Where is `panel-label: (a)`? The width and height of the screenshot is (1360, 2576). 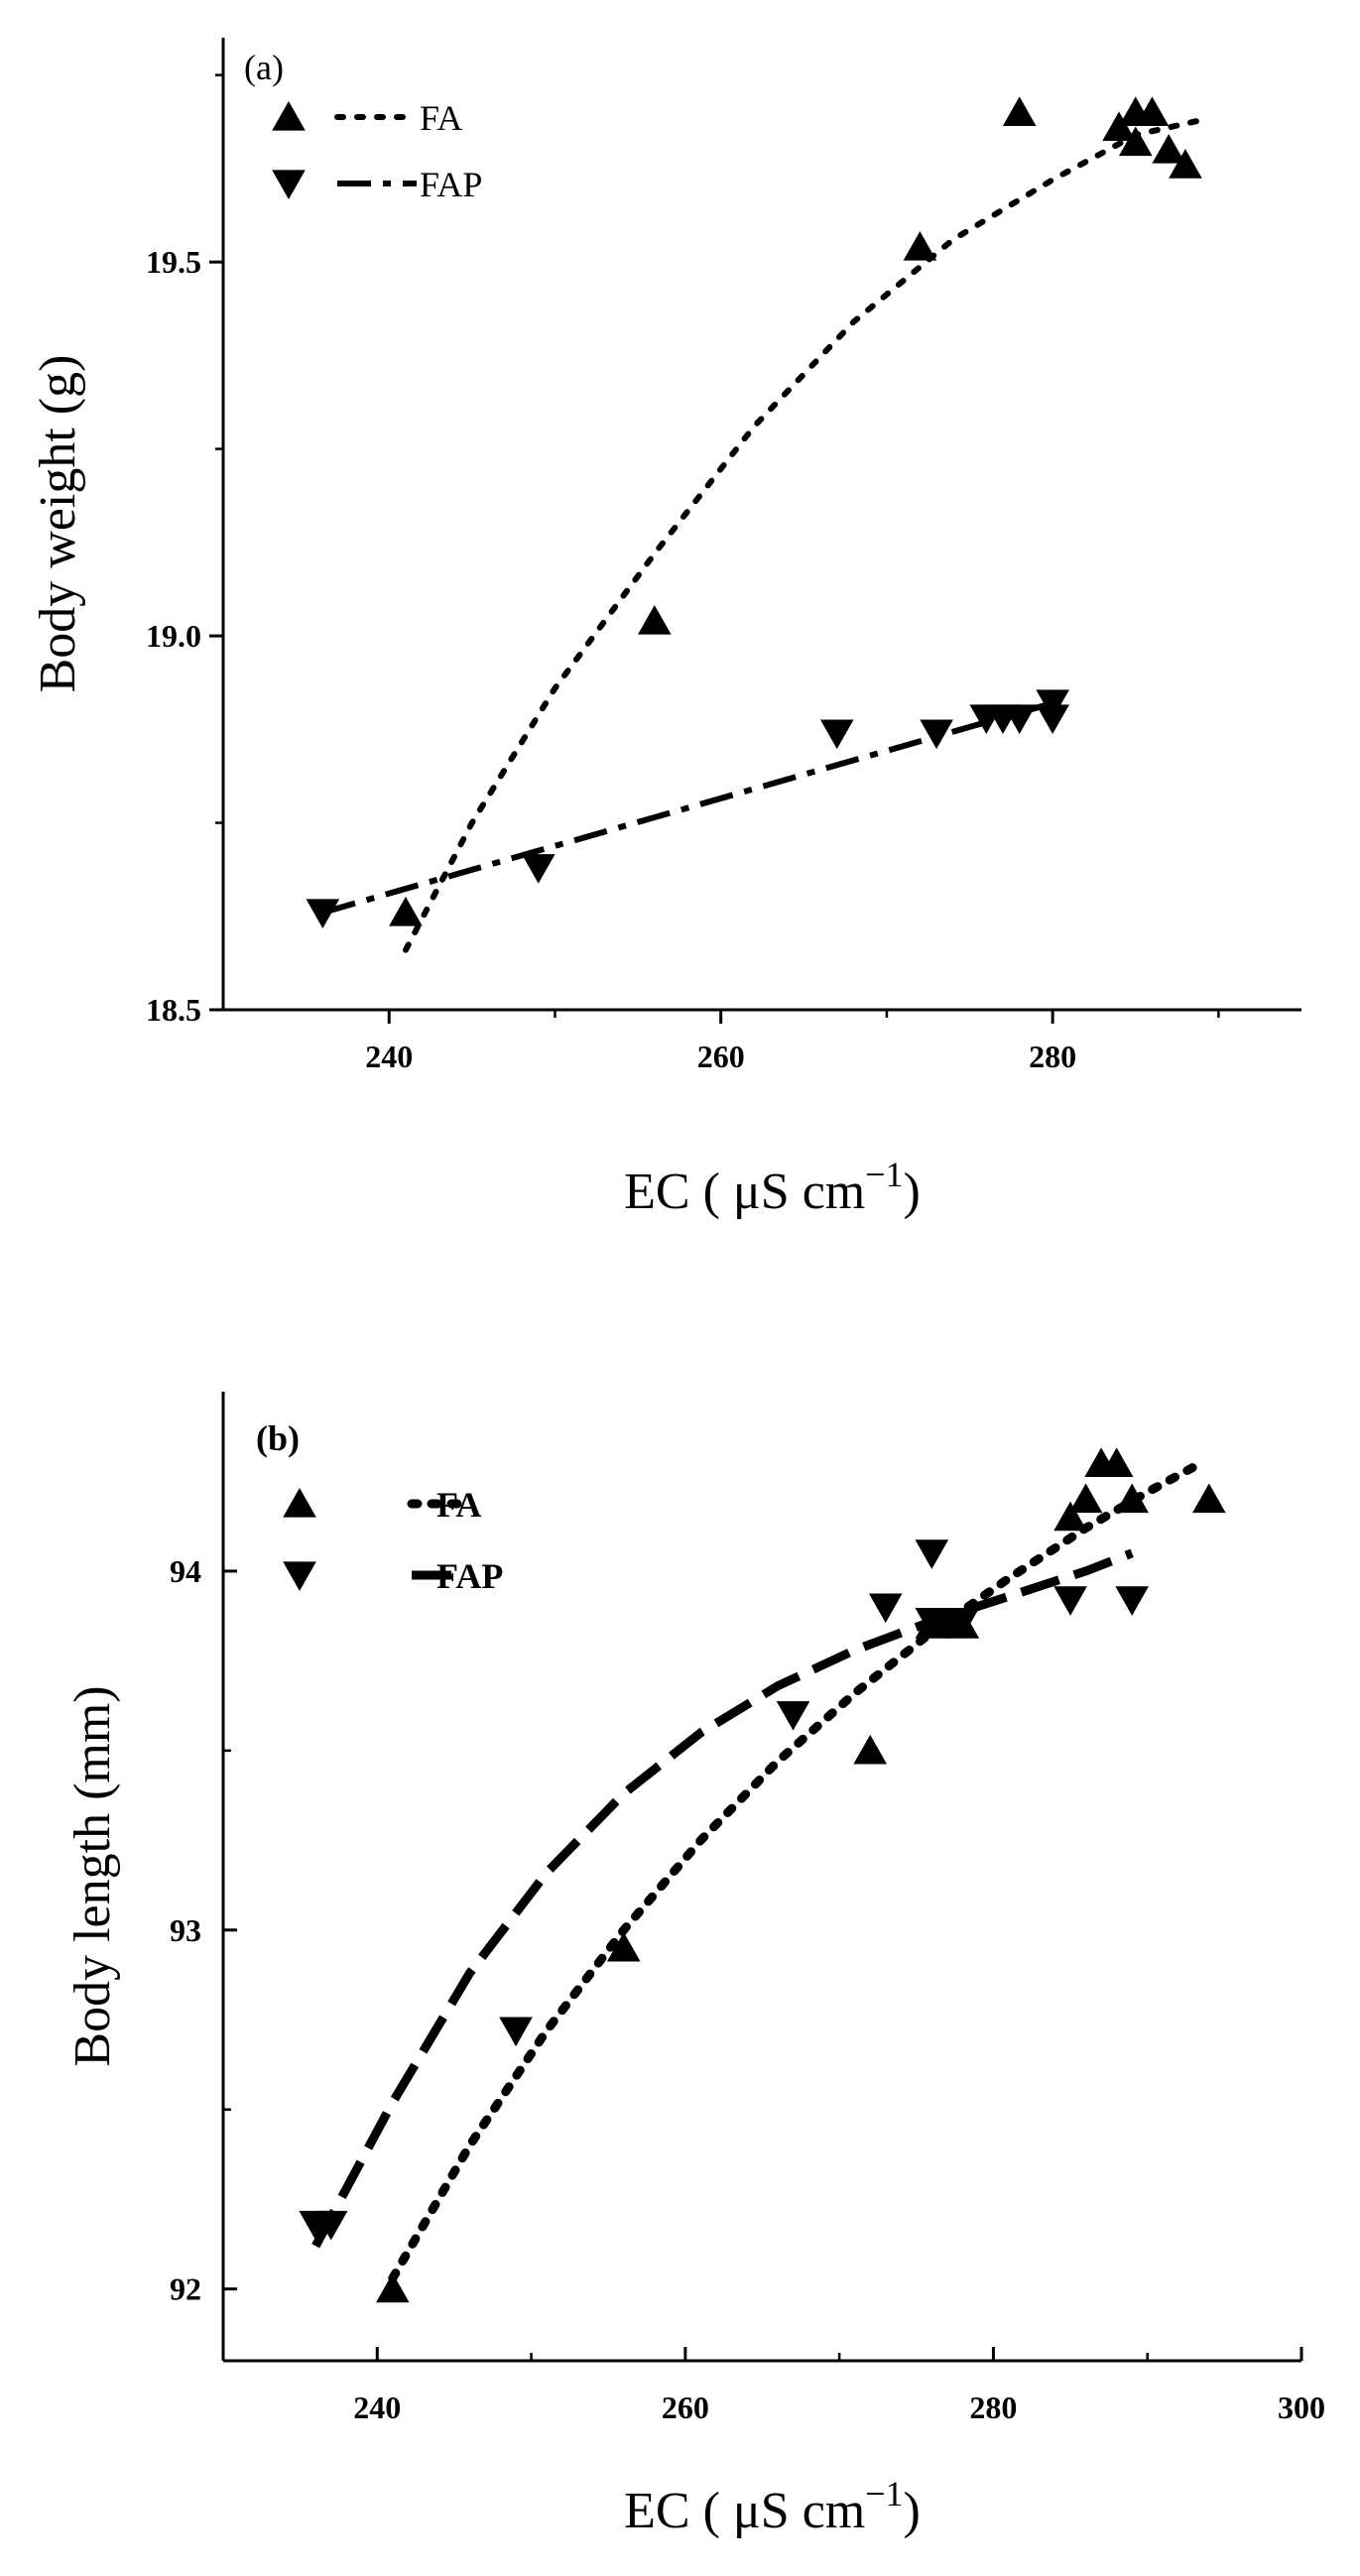
panel-label: (a) is located at coordinates (264, 67).